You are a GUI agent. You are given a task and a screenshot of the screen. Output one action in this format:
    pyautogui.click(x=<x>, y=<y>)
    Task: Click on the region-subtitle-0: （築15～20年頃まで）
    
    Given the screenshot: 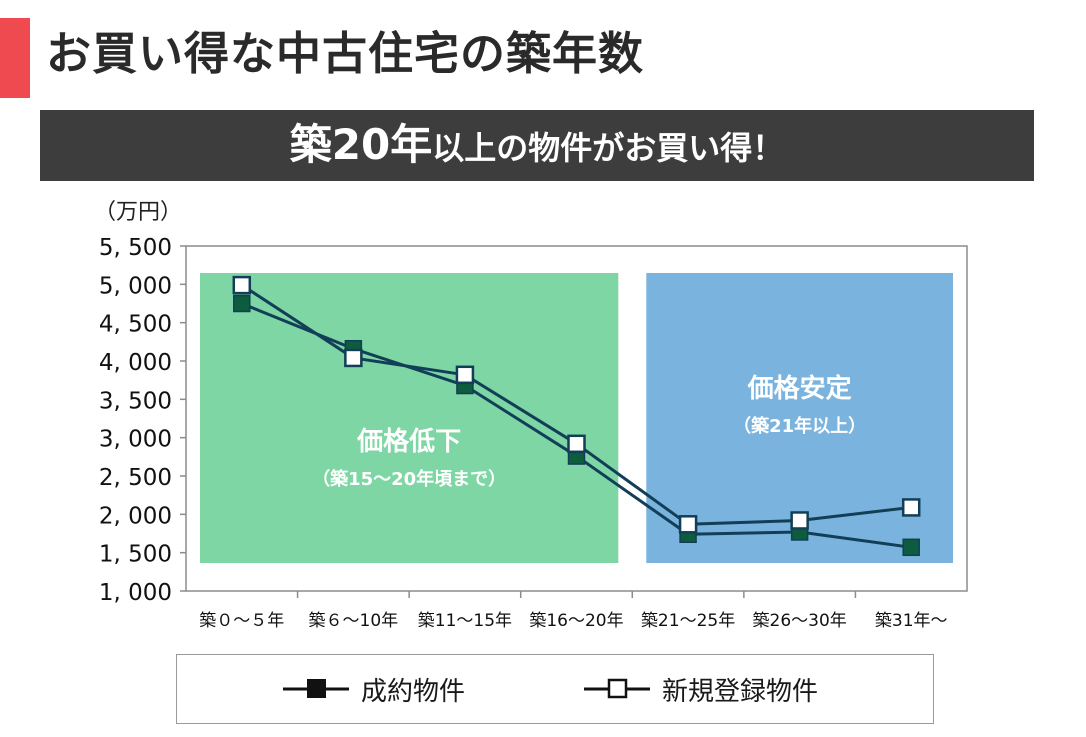 What is the action you would take?
    pyautogui.click(x=409, y=479)
    